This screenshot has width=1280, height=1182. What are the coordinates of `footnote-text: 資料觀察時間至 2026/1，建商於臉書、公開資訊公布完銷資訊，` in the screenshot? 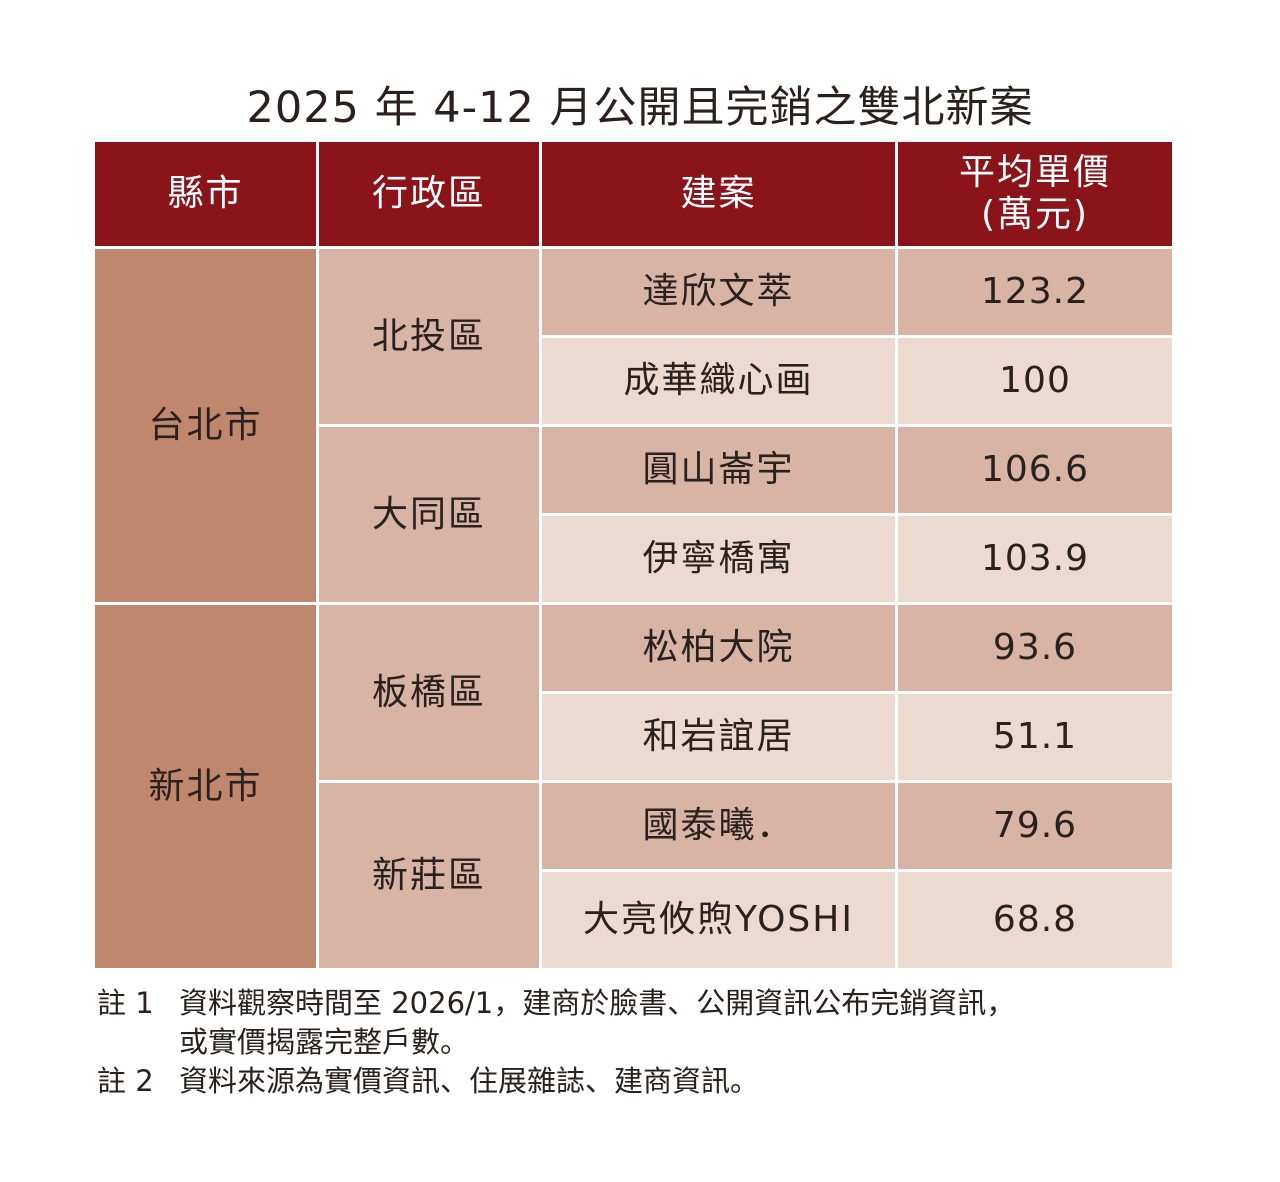 It's located at (597, 1003).